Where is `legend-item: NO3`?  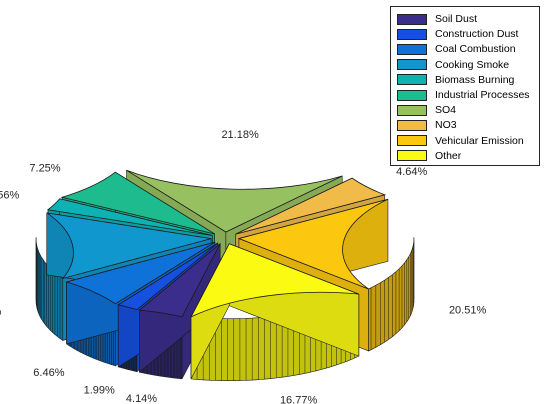
legend-item: NO3 is located at coordinates (427, 125).